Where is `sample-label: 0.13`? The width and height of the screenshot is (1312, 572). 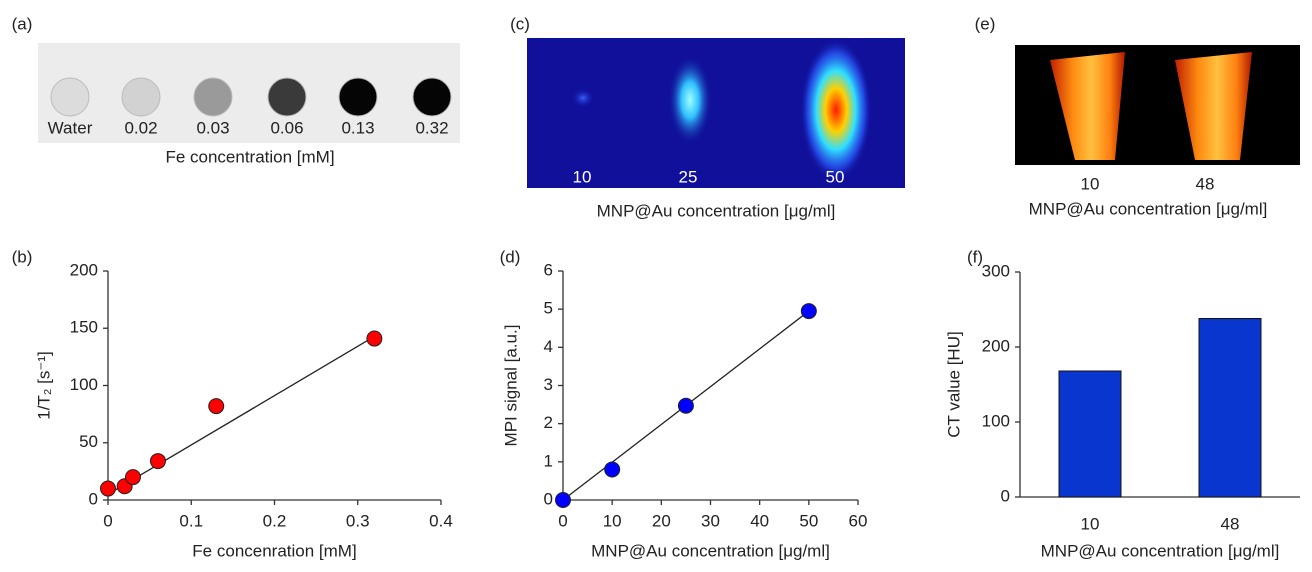
sample-label: 0.13 is located at coordinates (357, 127).